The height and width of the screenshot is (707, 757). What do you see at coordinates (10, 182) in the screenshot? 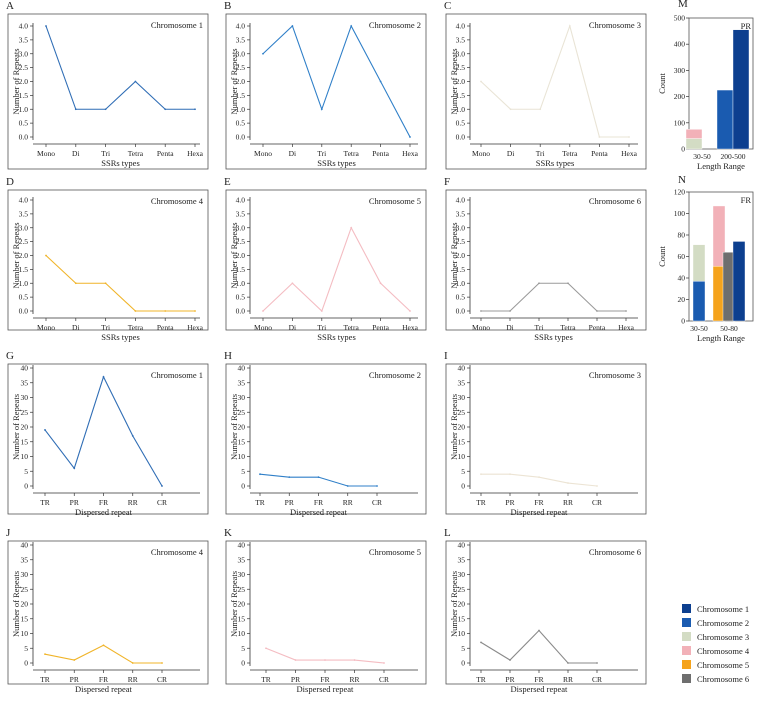
I see `panel-letter: D` at bounding box center [10, 182].